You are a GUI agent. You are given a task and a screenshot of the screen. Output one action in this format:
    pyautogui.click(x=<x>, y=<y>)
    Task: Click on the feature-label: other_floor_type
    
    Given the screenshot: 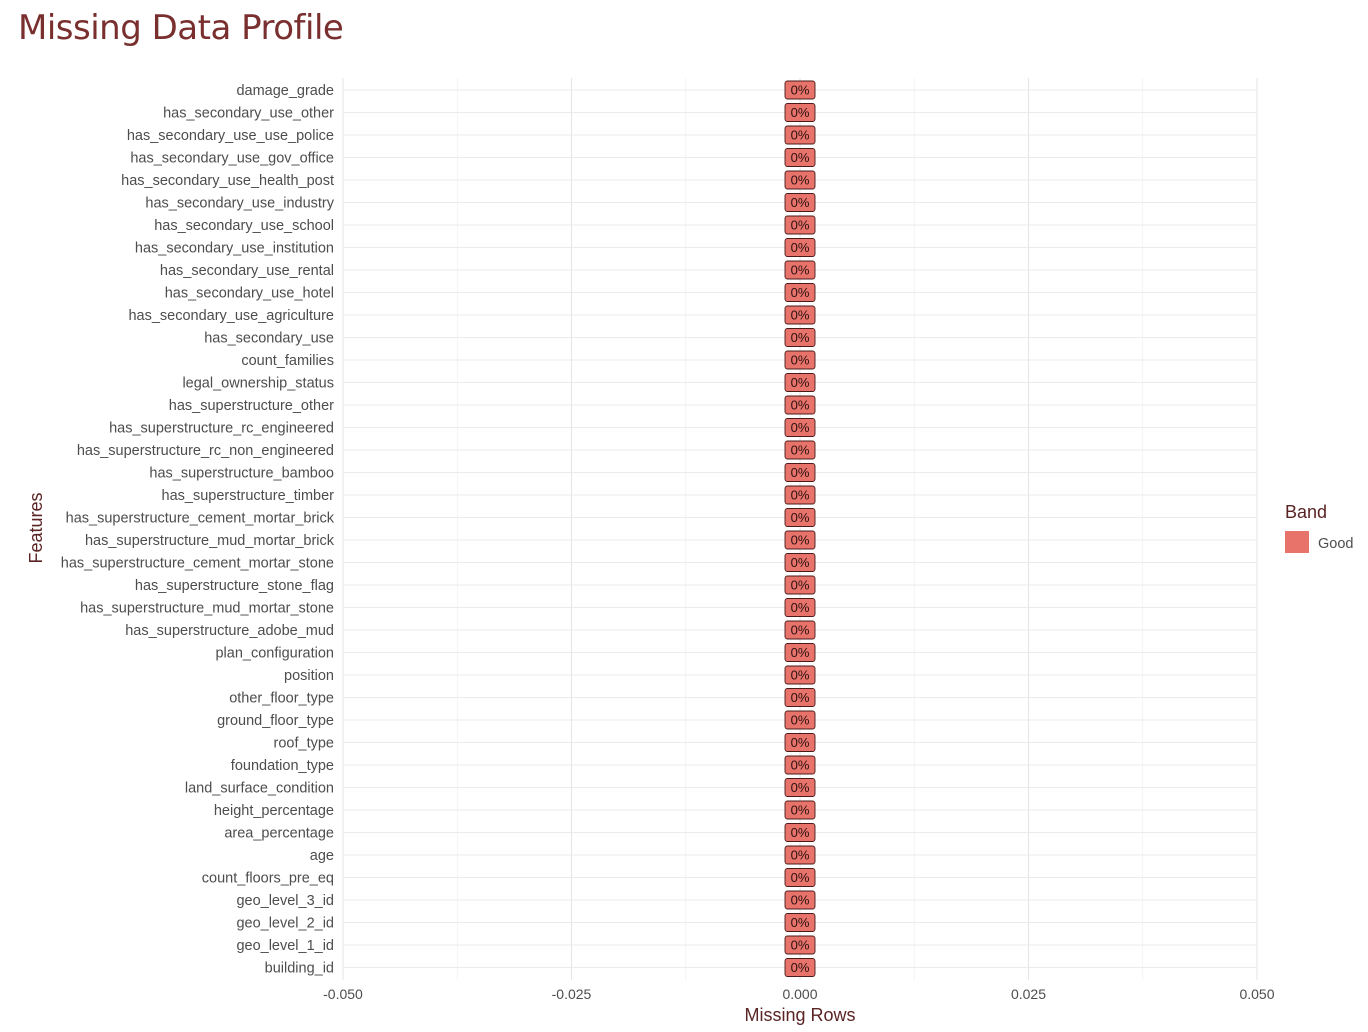 What is the action you would take?
    pyautogui.click(x=281, y=699)
    